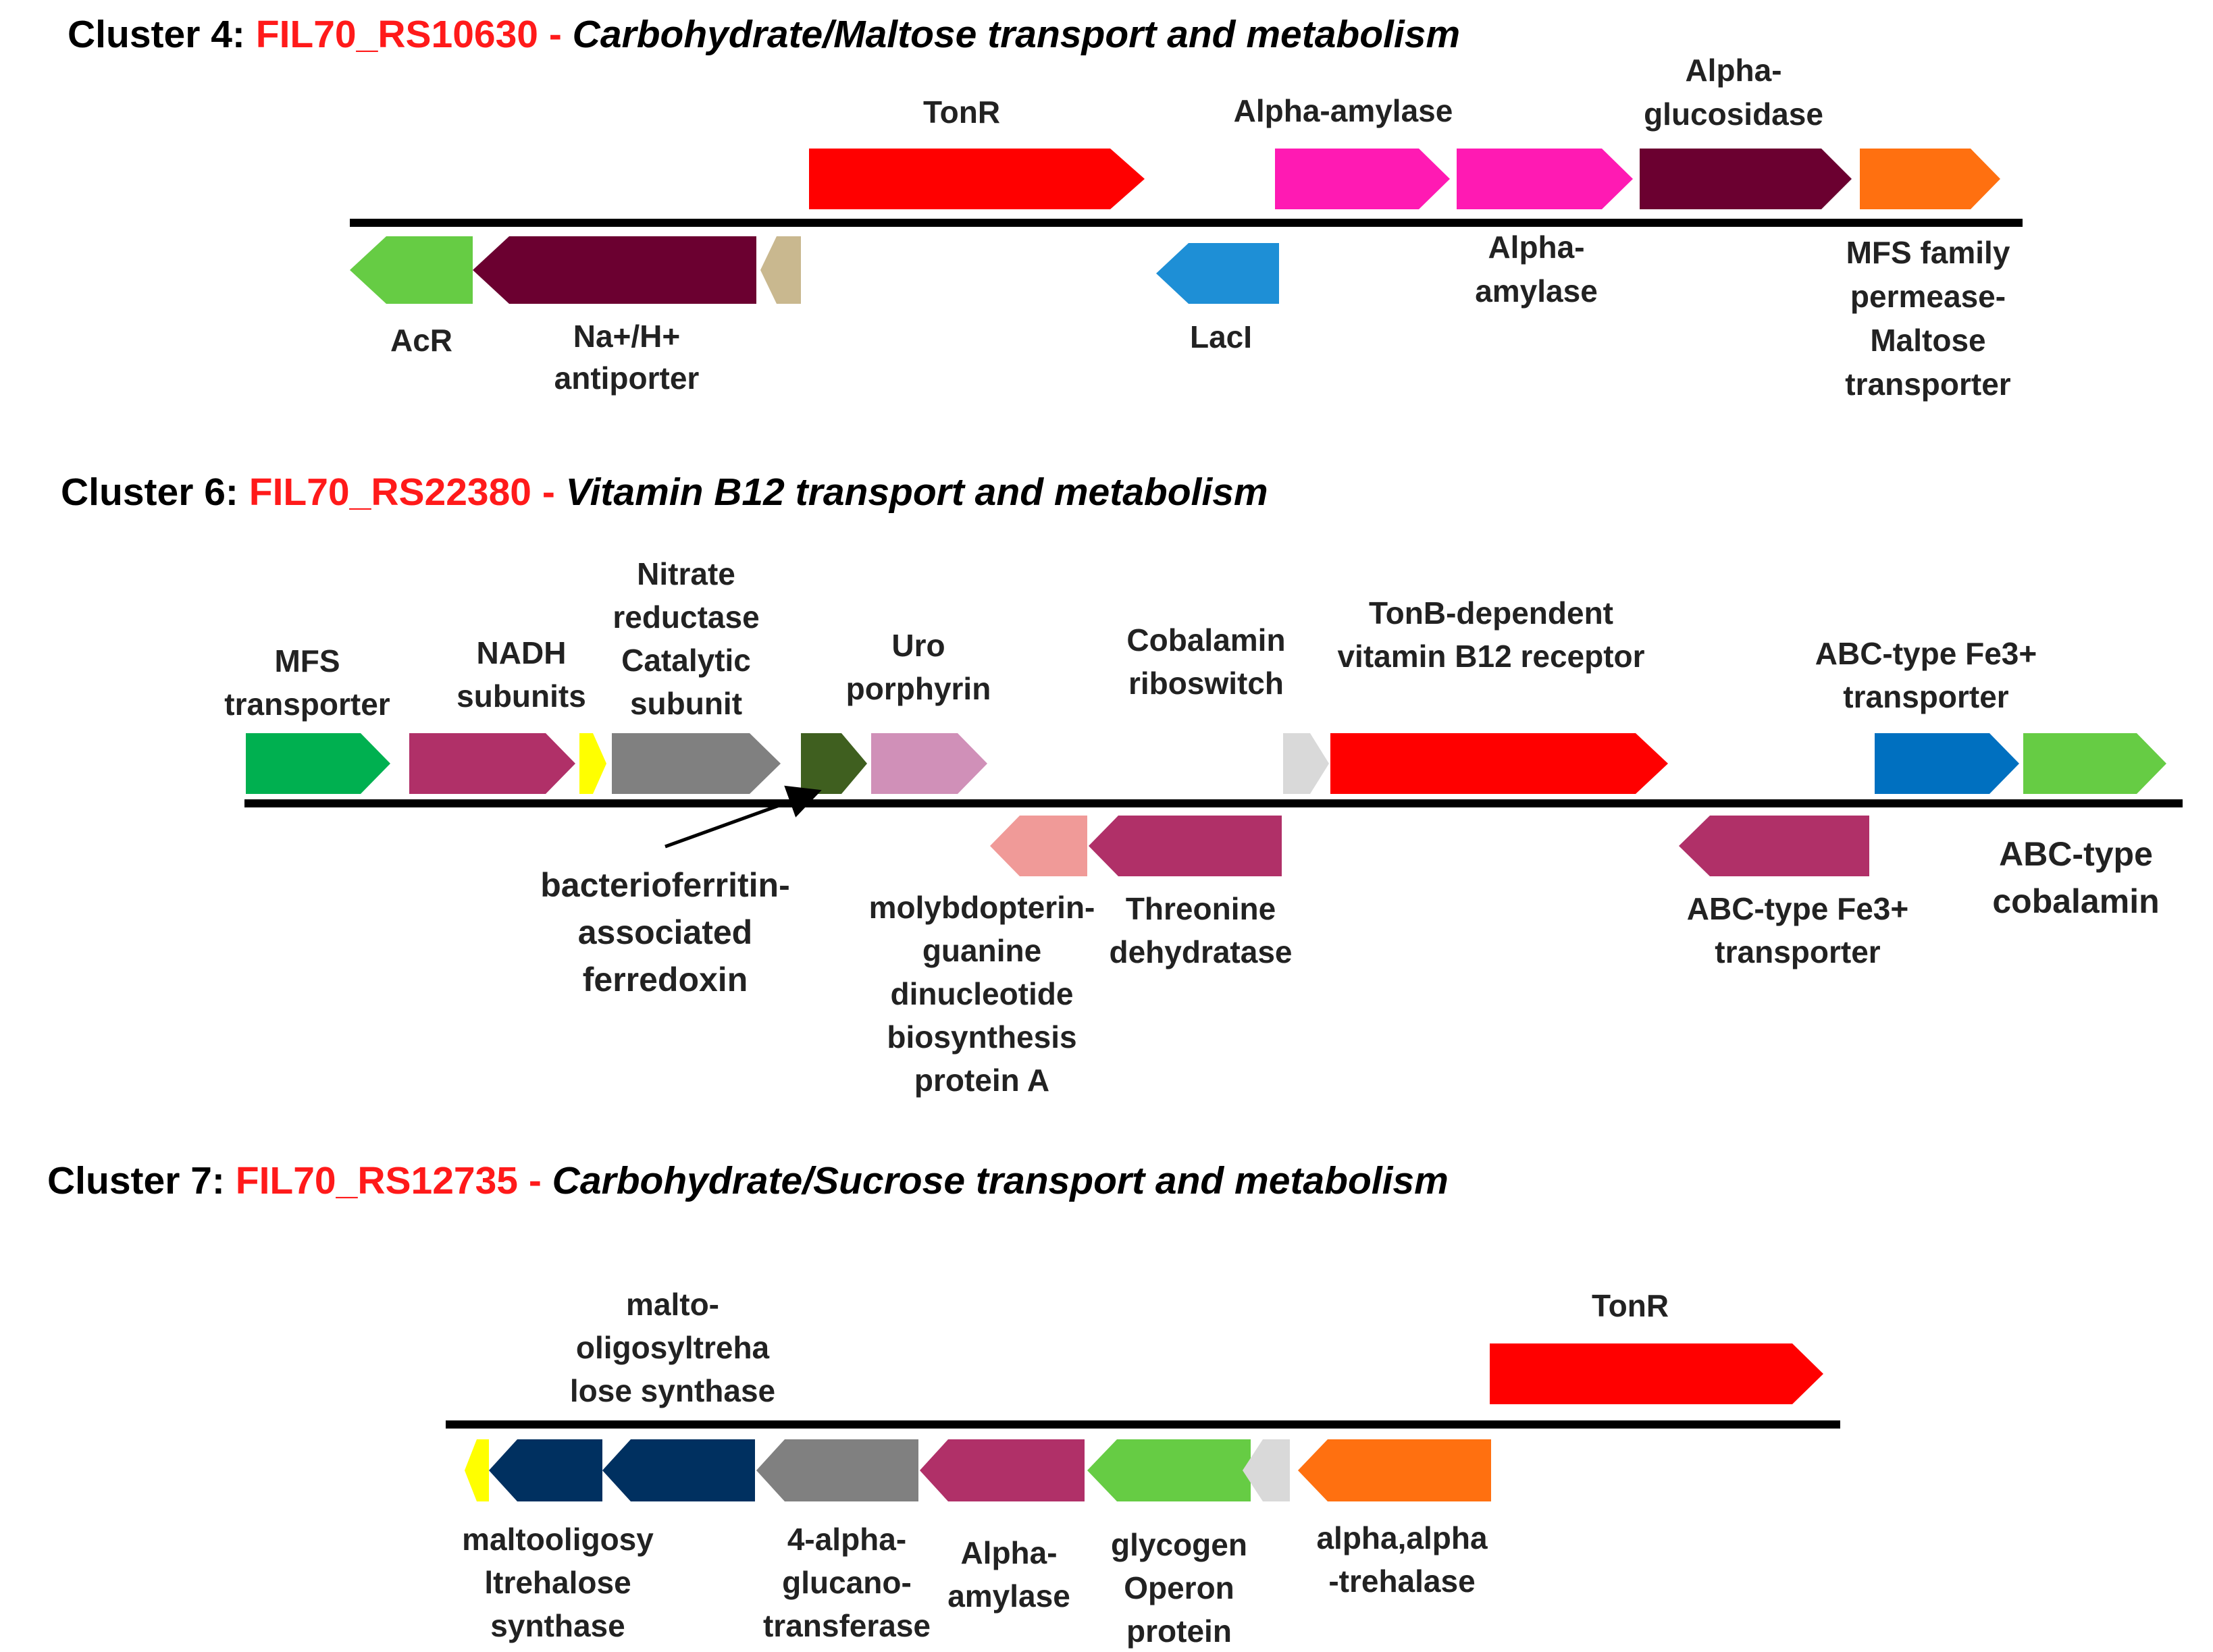  I want to click on cluster-4-label-mfs-permease: MFS family permease-Maltose transporter, so click(1927, 318).